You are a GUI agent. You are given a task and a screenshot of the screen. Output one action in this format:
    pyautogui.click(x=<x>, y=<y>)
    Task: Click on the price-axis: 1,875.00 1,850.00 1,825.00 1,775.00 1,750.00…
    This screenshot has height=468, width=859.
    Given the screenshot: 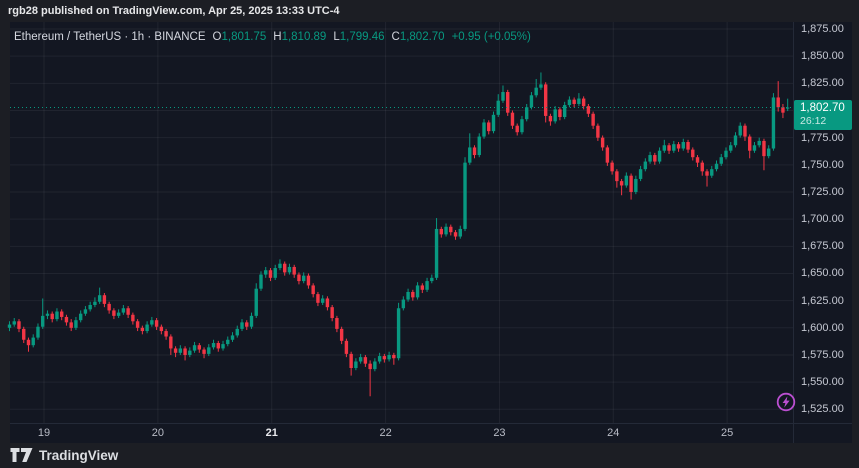 What is the action you would take?
    pyautogui.click(x=826, y=222)
    